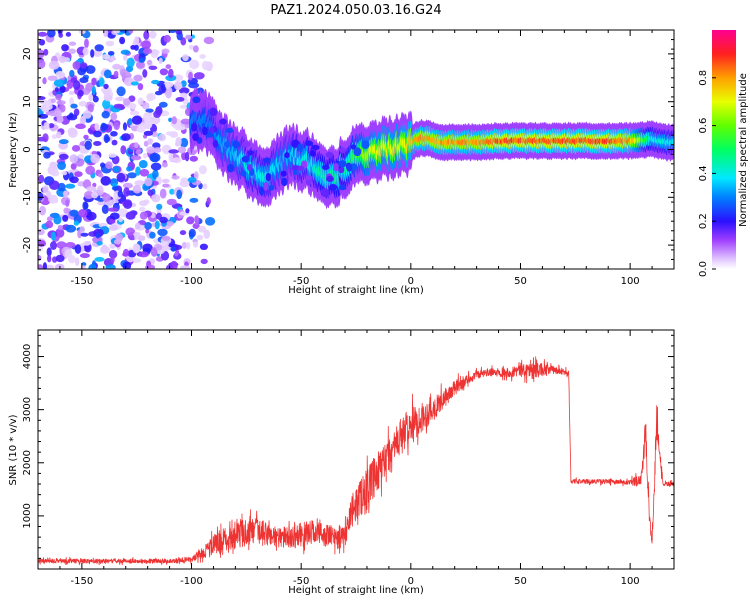 The width and height of the screenshot is (750, 600). Describe the element at coordinates (301, 281) in the screenshot. I see `x-tick-label: -50` at that location.